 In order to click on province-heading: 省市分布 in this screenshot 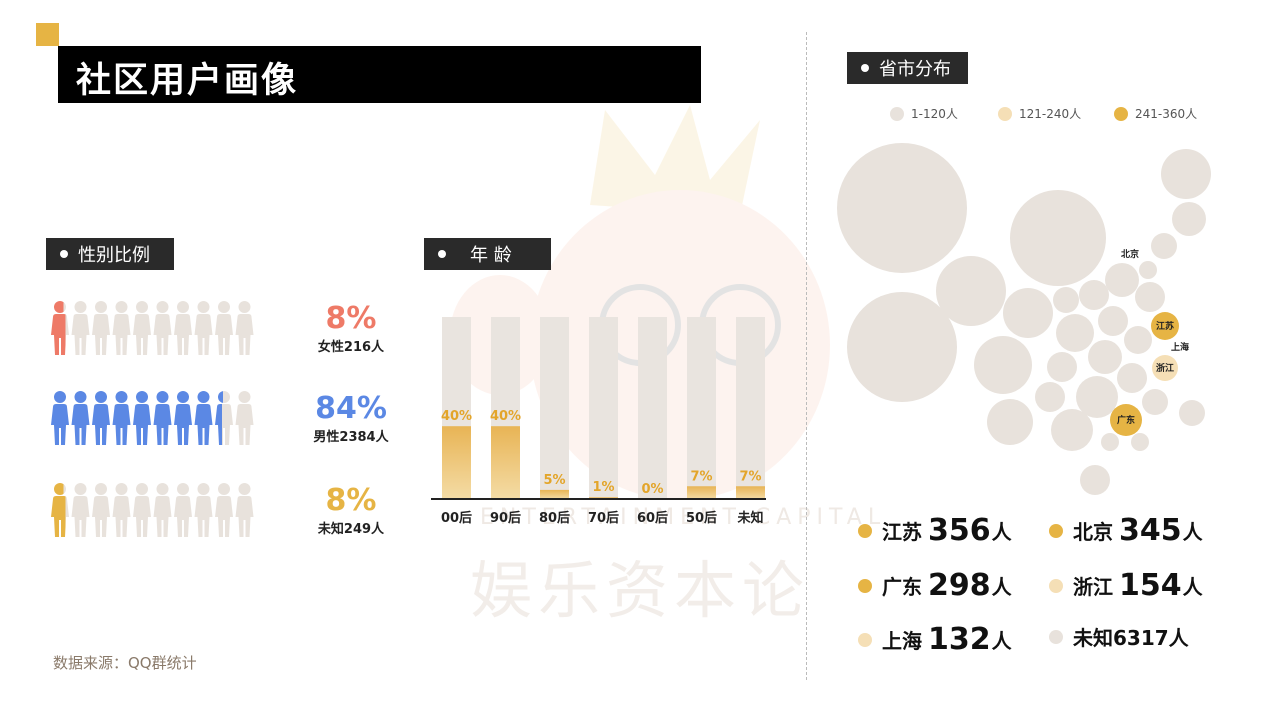, I will do `click(907, 68)`.